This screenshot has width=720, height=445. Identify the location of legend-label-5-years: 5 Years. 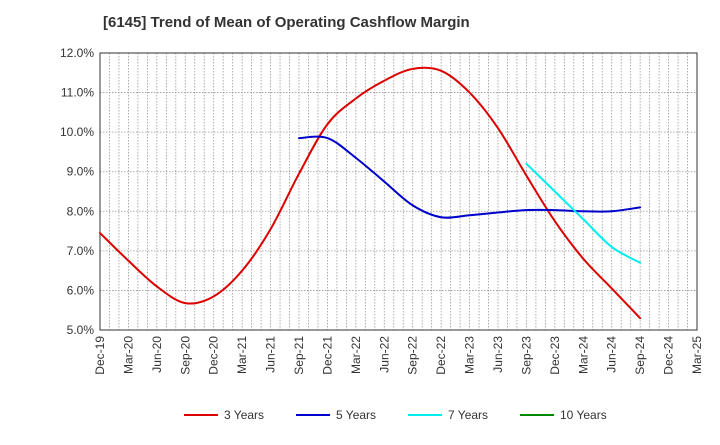
(356, 415).